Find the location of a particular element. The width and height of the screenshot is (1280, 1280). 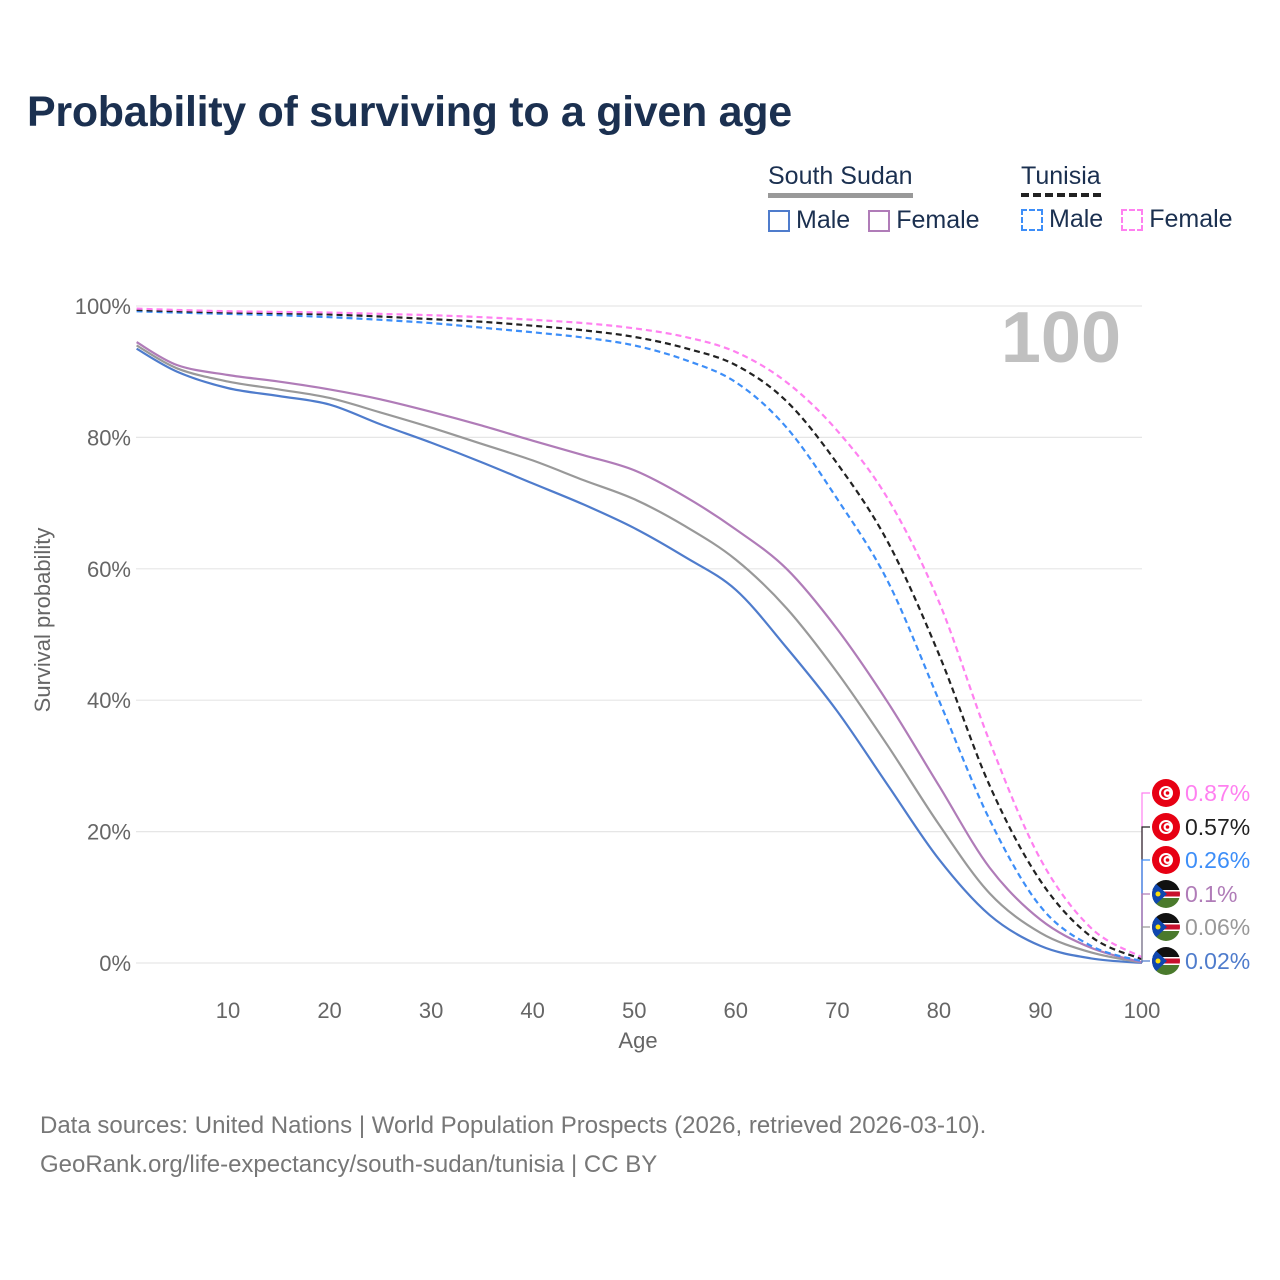

x-tick-label: 40 is located at coordinates (532, 1010).